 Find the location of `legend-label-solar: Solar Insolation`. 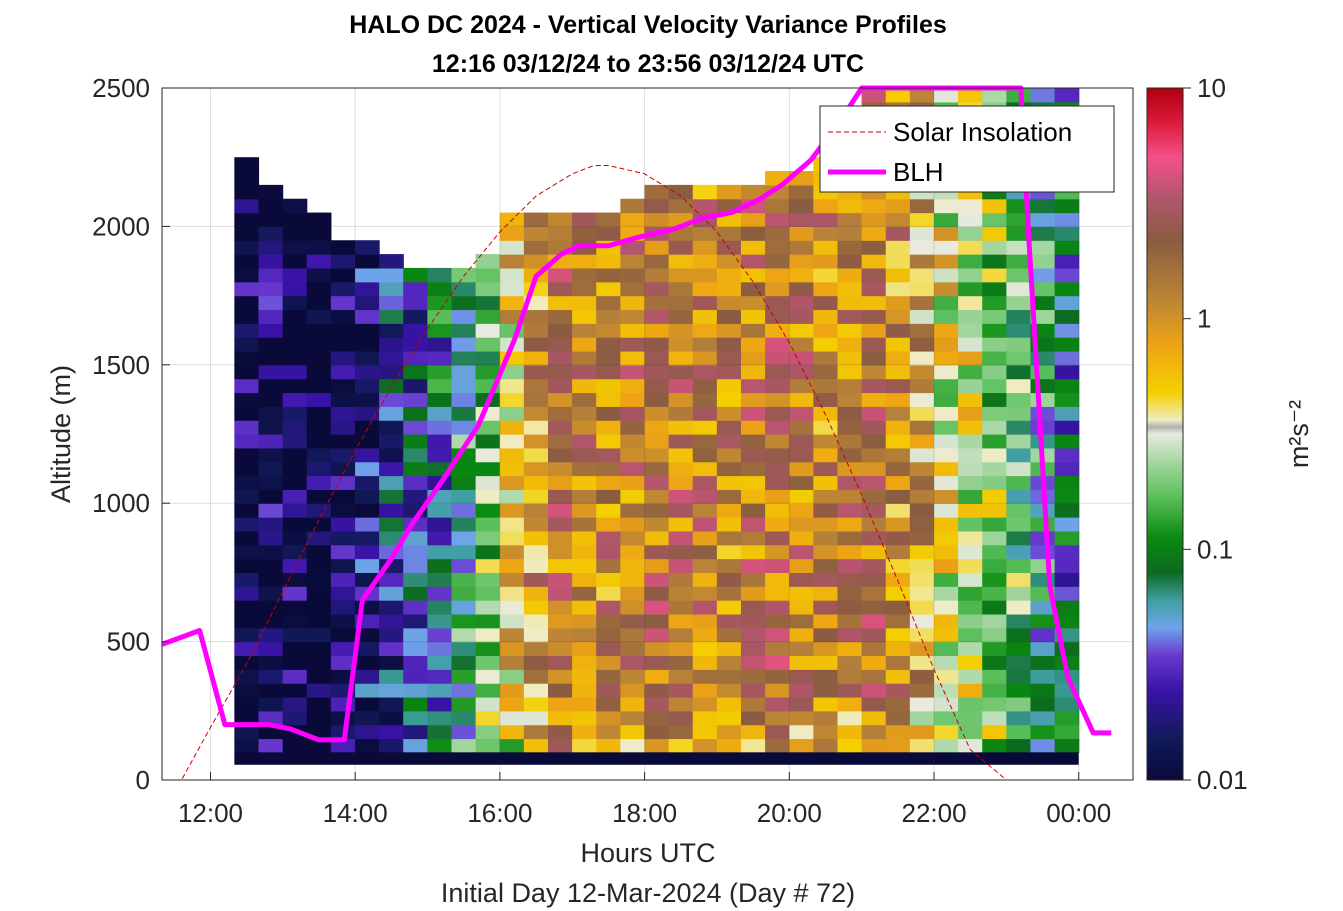

legend-label-solar: Solar Insolation is located at coordinates (982, 132).